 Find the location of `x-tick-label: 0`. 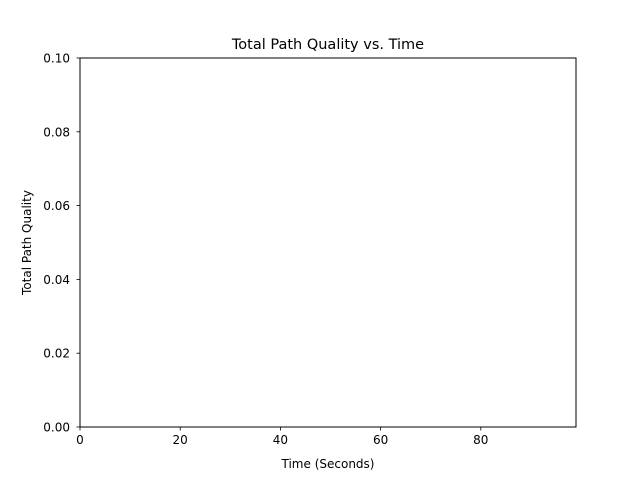

x-tick-label: 0 is located at coordinates (80, 440).